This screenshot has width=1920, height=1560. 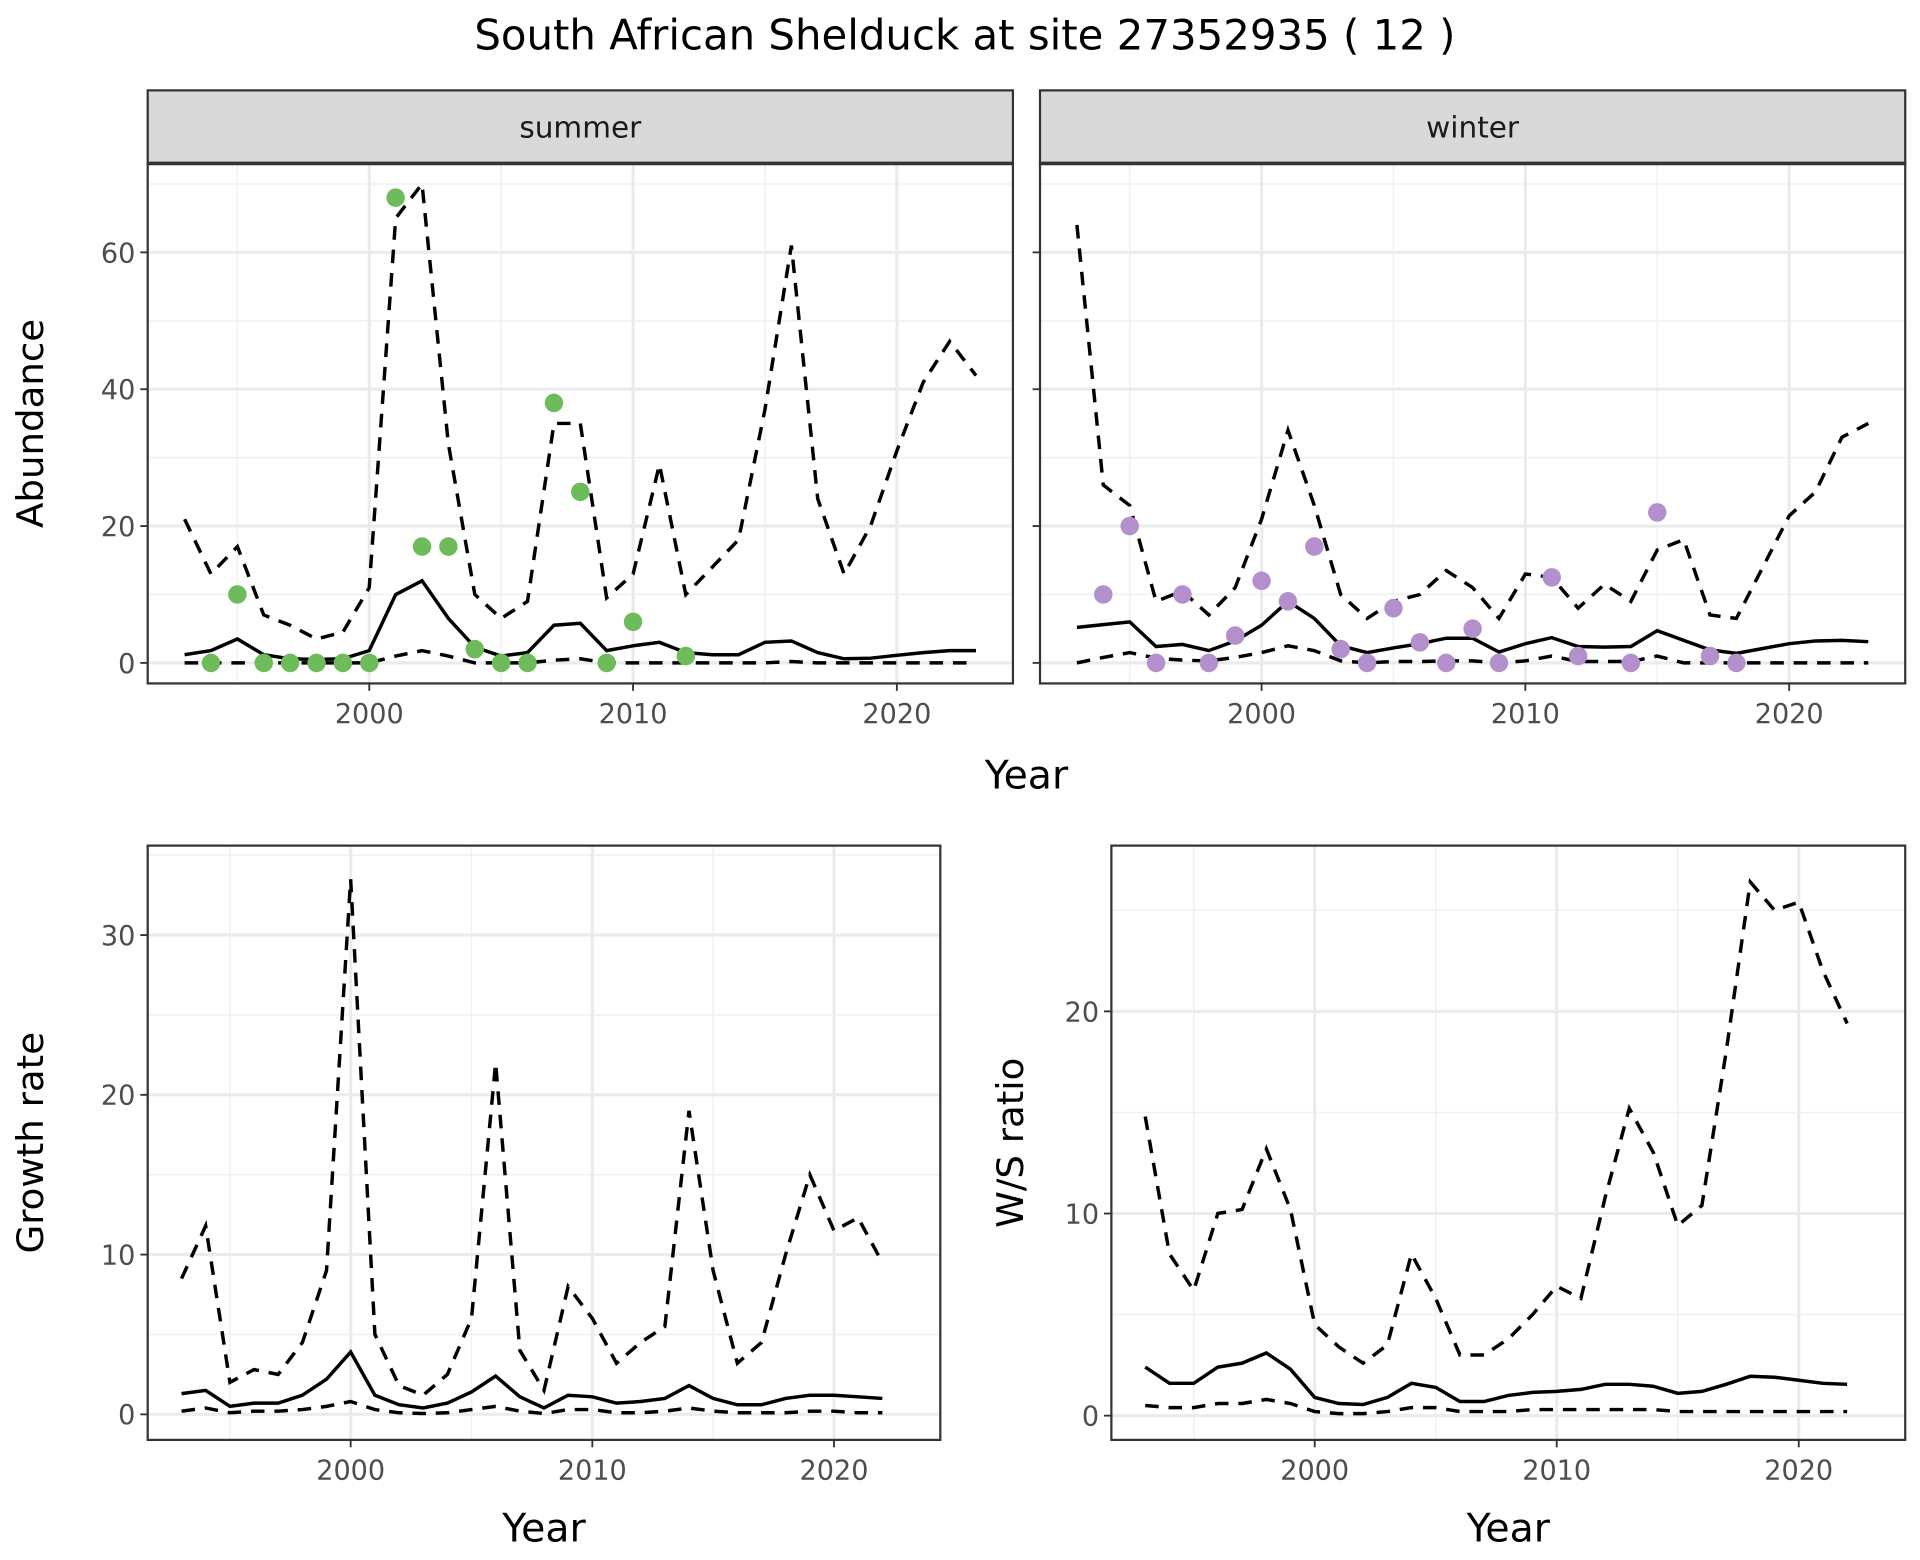 What do you see at coordinates (118, 390) in the screenshot?
I see `y-tick-label: 40` at bounding box center [118, 390].